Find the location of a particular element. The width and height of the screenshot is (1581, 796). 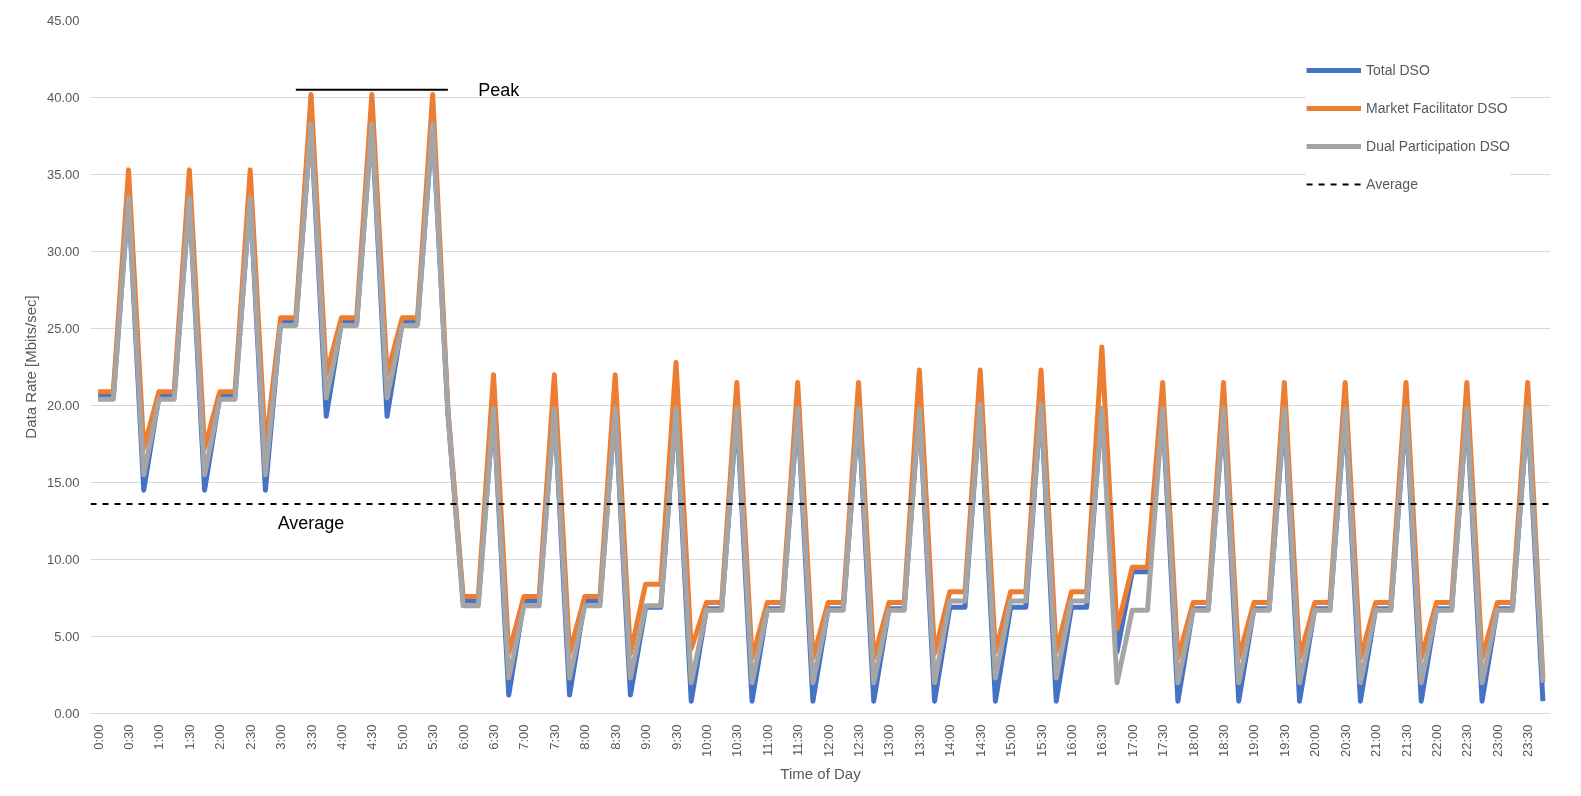

x-tick-label: 18:30 is located at coordinates (1224, 741).